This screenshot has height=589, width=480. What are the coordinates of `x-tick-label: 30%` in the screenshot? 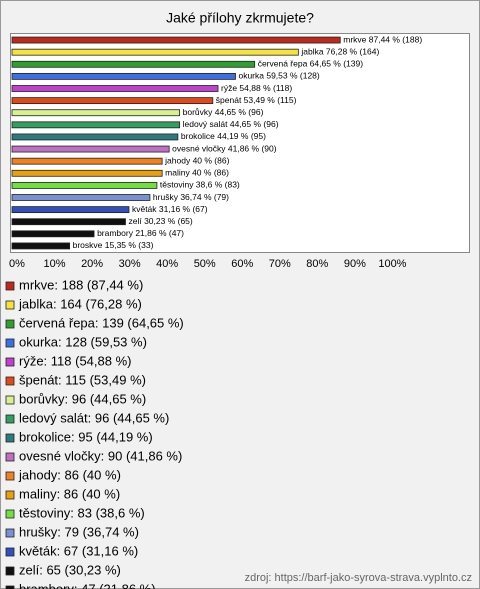 It's located at (130, 264).